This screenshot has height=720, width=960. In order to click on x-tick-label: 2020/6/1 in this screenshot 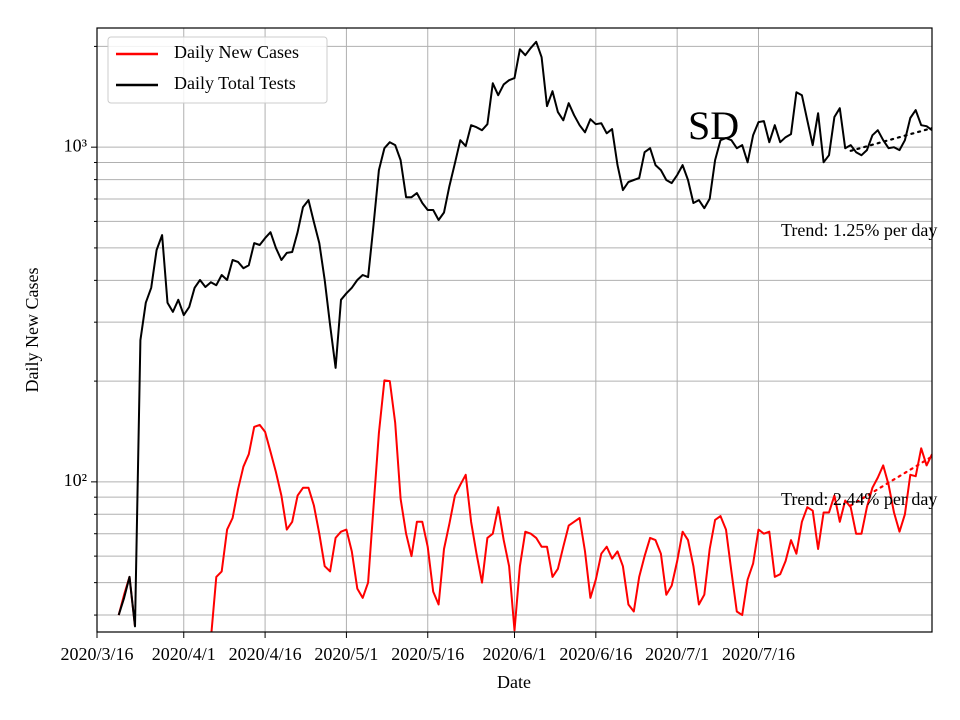, I will do `click(514, 654)`.